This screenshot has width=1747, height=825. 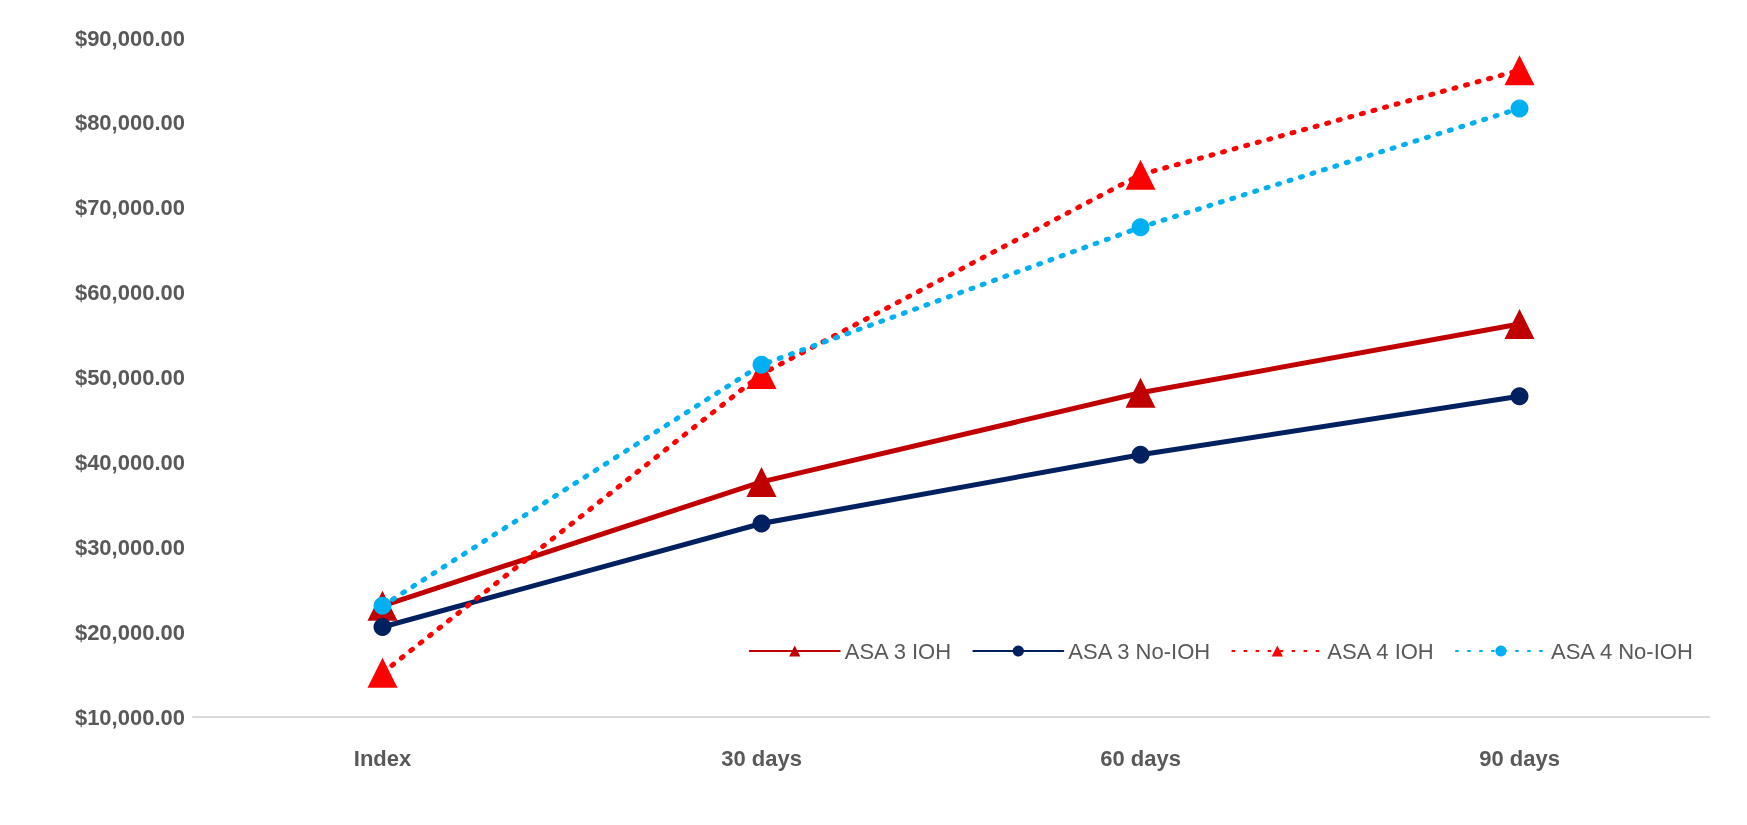 What do you see at coordinates (129, 377) in the screenshot?
I see `y-tick-label: $50,000.00` at bounding box center [129, 377].